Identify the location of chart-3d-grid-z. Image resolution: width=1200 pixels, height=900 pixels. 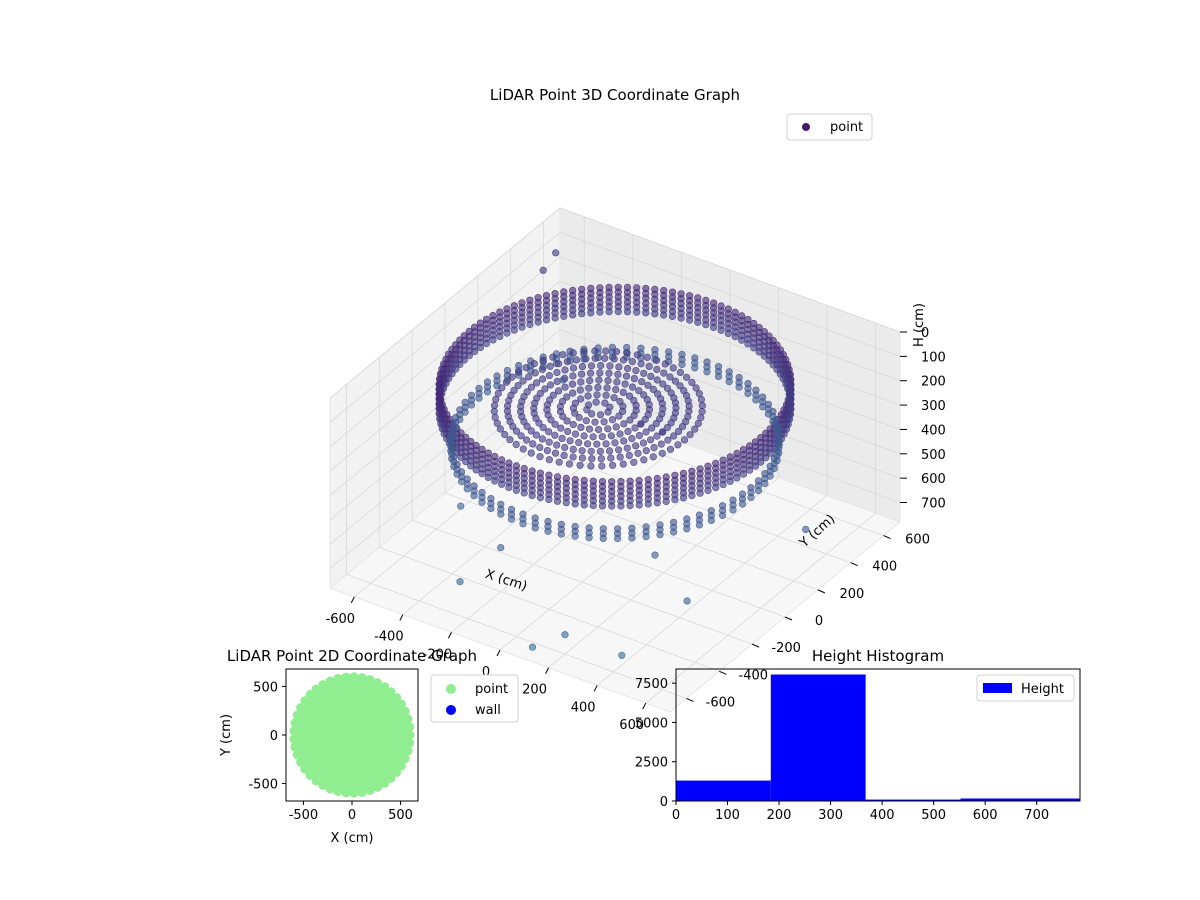
(445, 400).